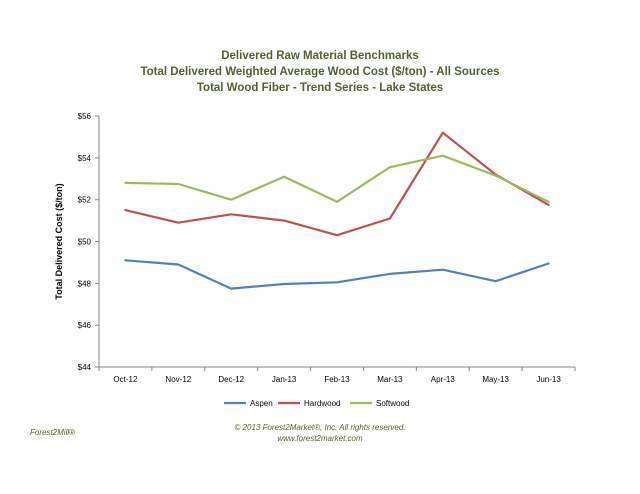  I want to click on y-tick-label: $54, so click(85, 158).